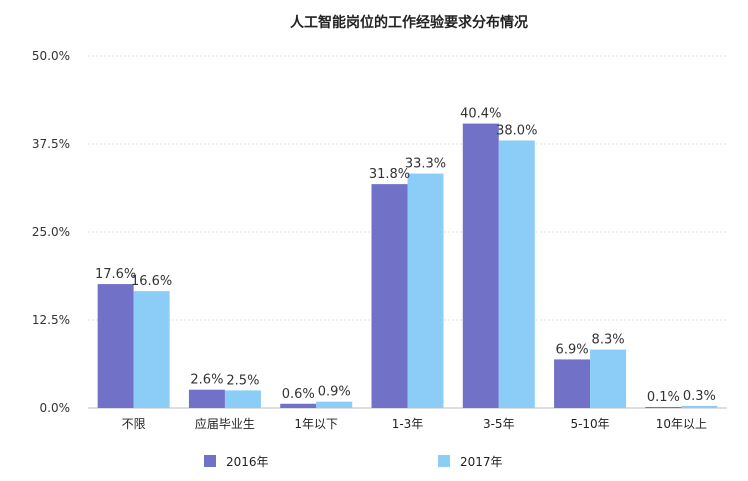  I want to click on y-tick-label: 25.0%, so click(51, 232).